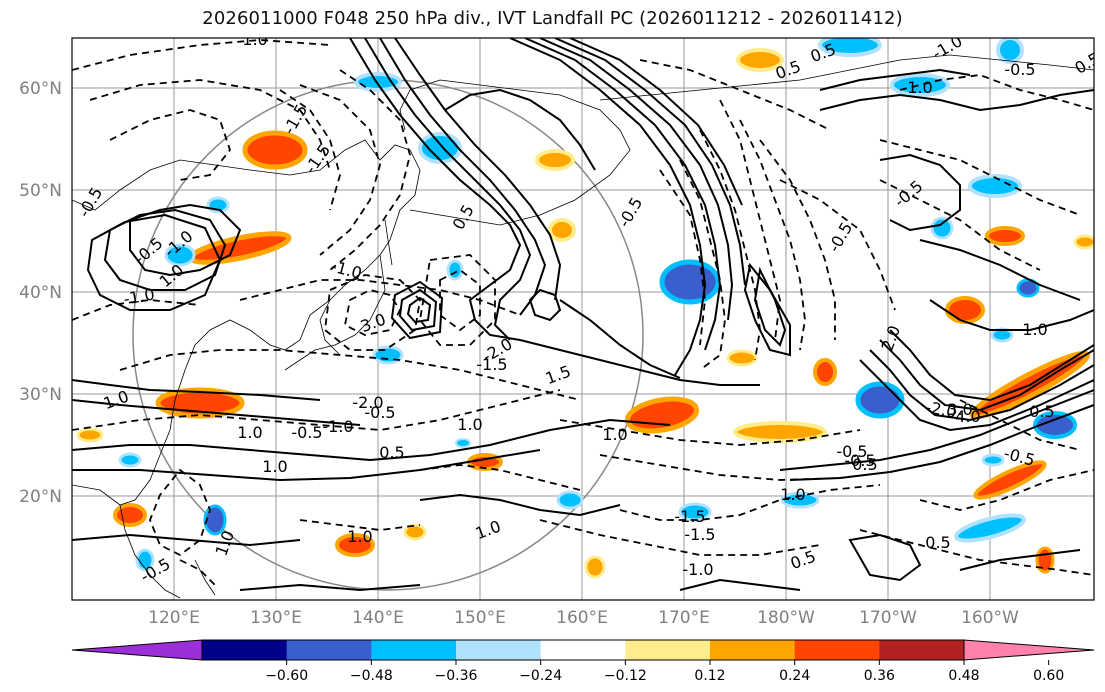 Image resolution: width=1105 pixels, height=692 pixels. Describe the element at coordinates (286, 676) in the screenshot. I see `colorbar-tick-label: −0.60` at that location.